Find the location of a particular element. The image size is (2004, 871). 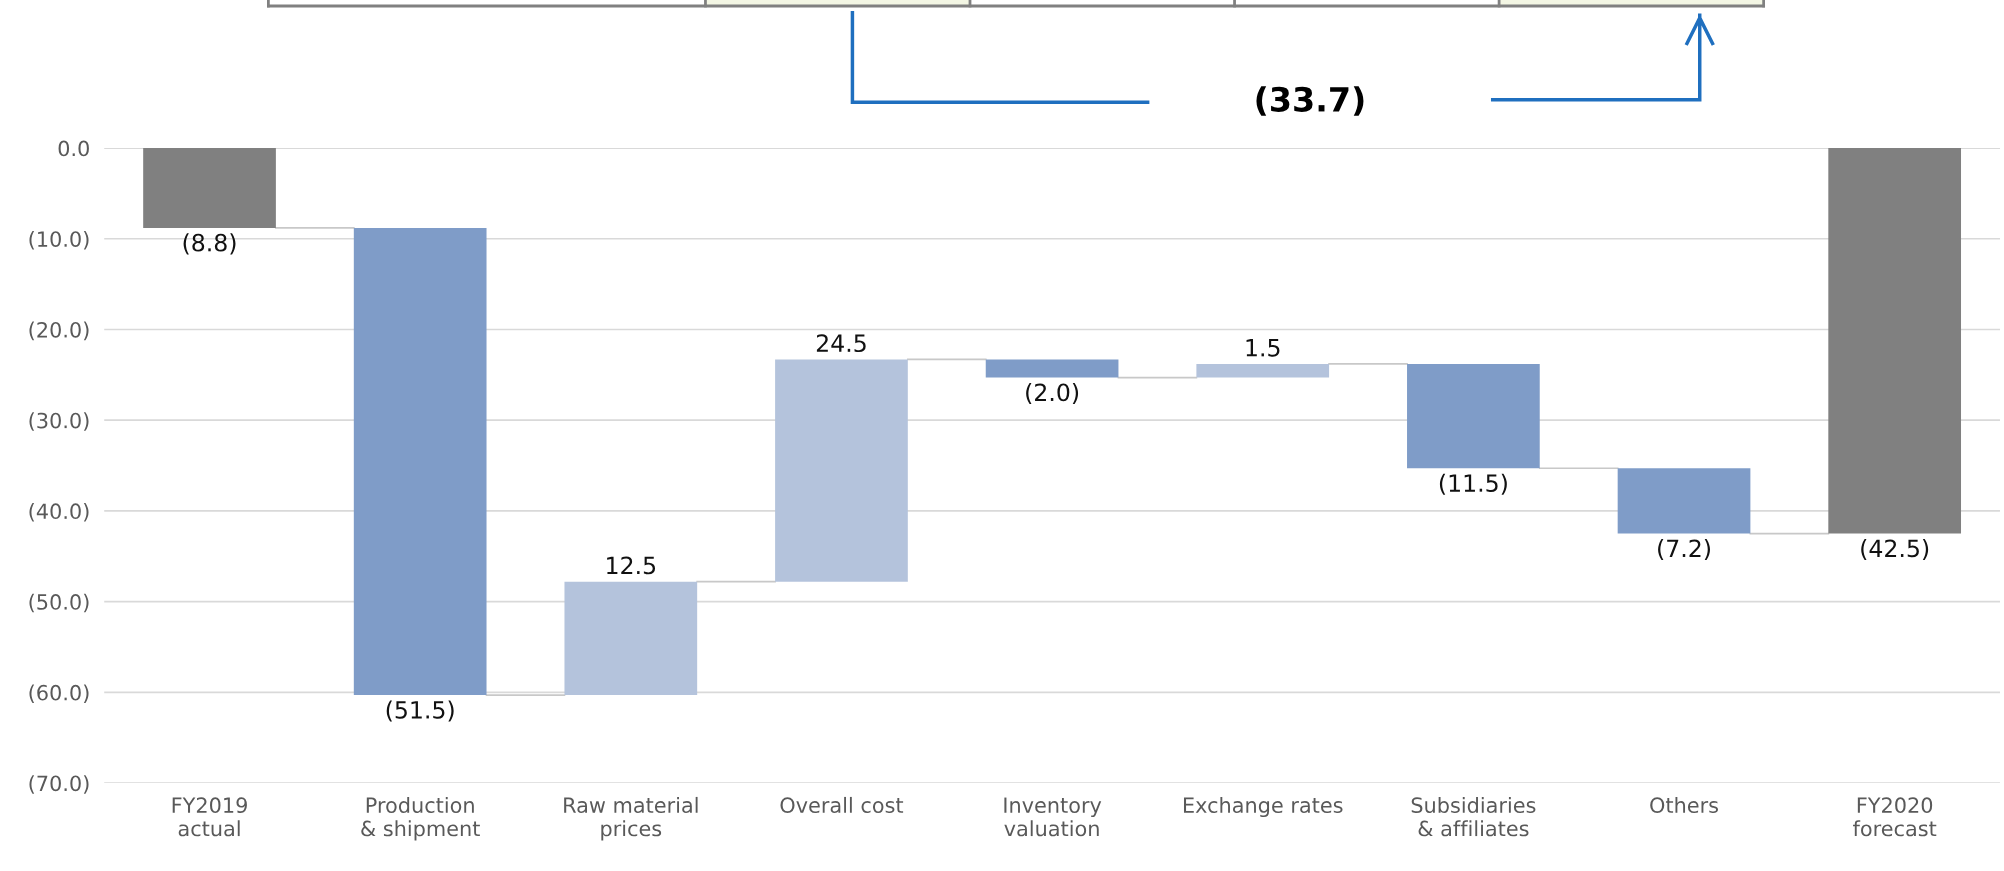

x-tick-label: Inventory valuation is located at coordinates (1053, 817).